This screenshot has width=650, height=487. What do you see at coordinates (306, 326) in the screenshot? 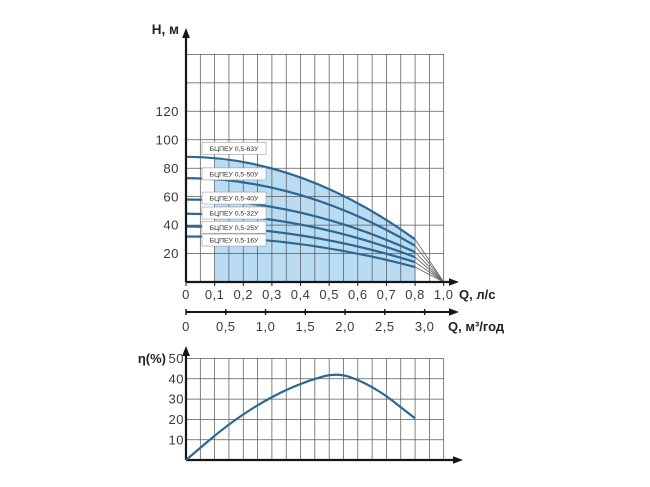
I see `q2-tick-label-3: 1,5` at bounding box center [306, 326].